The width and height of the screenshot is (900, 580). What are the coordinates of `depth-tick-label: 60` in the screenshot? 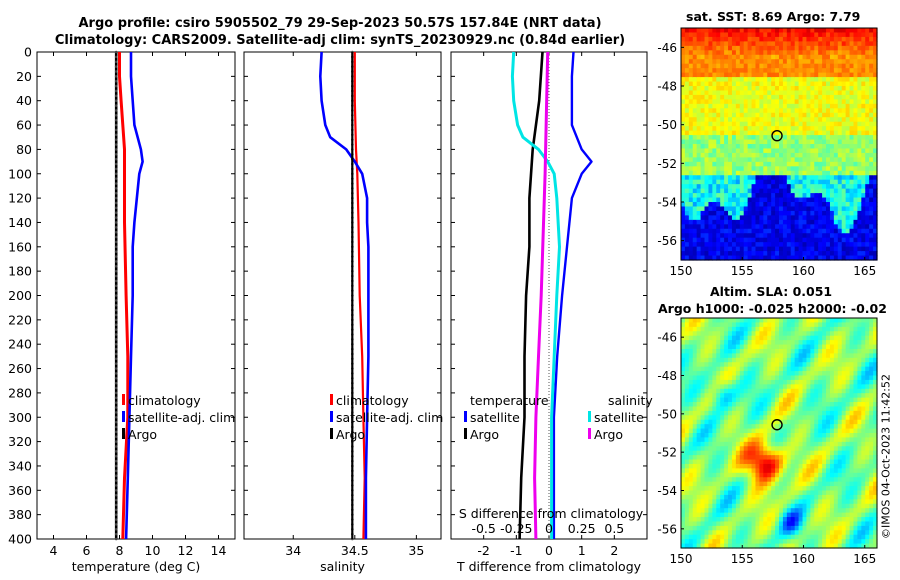 It's located at (24, 125).